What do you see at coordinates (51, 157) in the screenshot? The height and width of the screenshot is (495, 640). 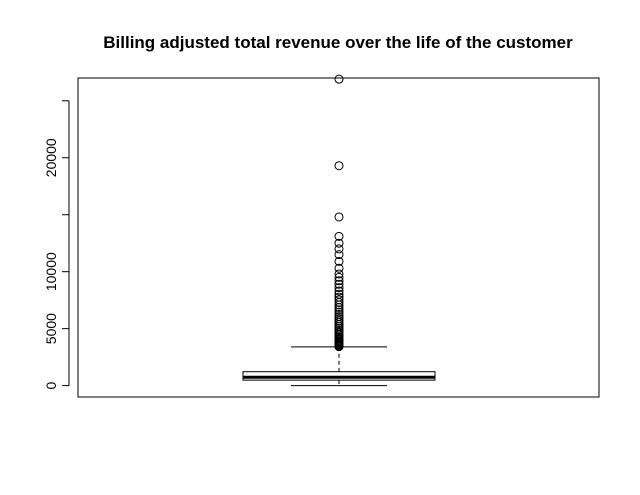 I see `y-tick-label: 20000` at bounding box center [51, 157].